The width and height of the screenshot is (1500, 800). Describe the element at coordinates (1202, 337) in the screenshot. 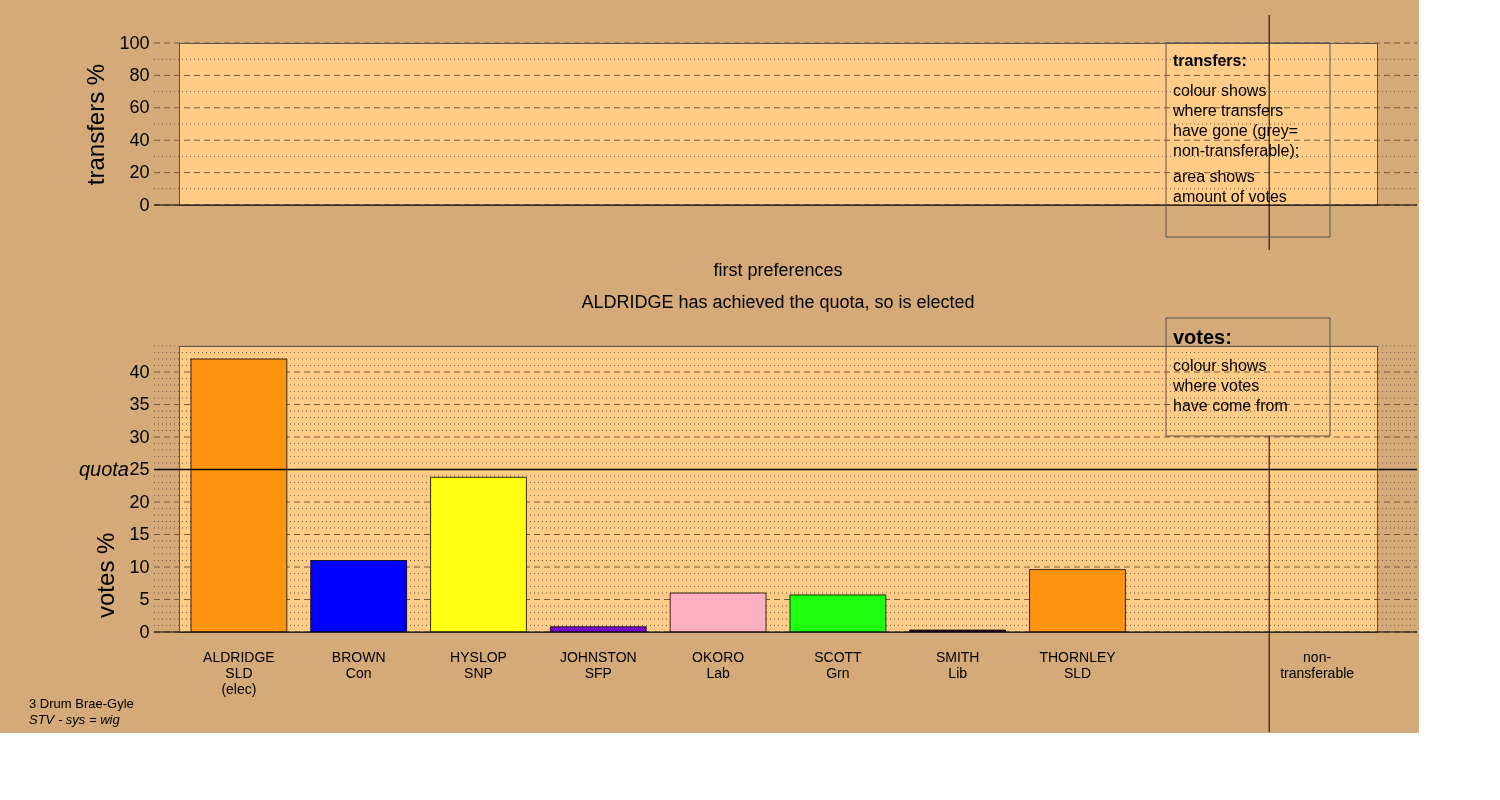

I see `annotation: votes:` at that location.